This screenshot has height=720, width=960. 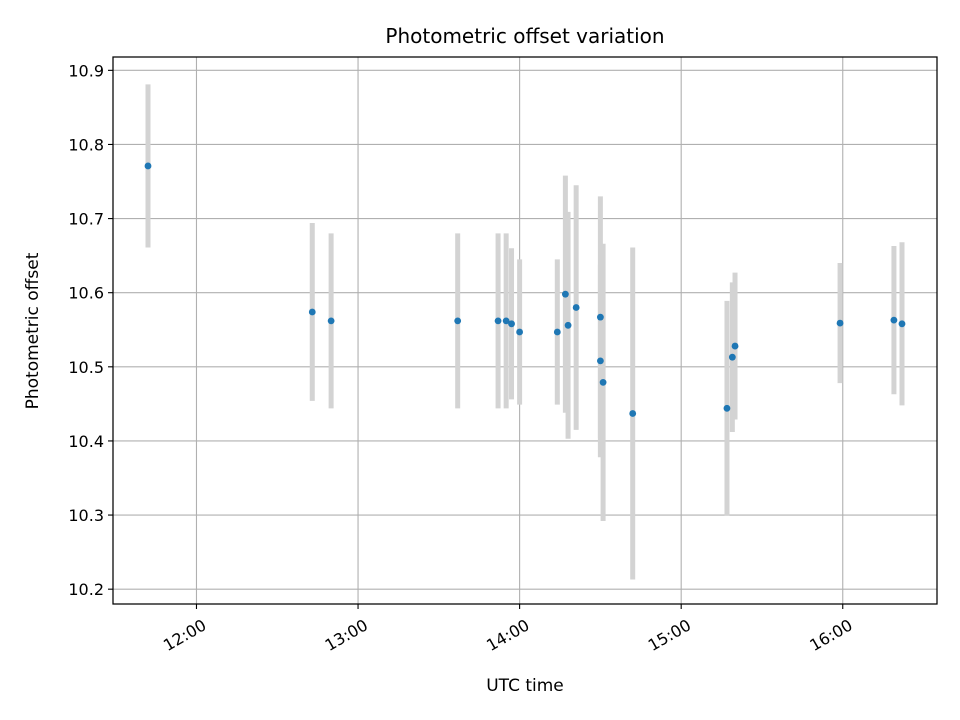 I want to click on y-tick-label: 10.6, so click(x=86, y=293).